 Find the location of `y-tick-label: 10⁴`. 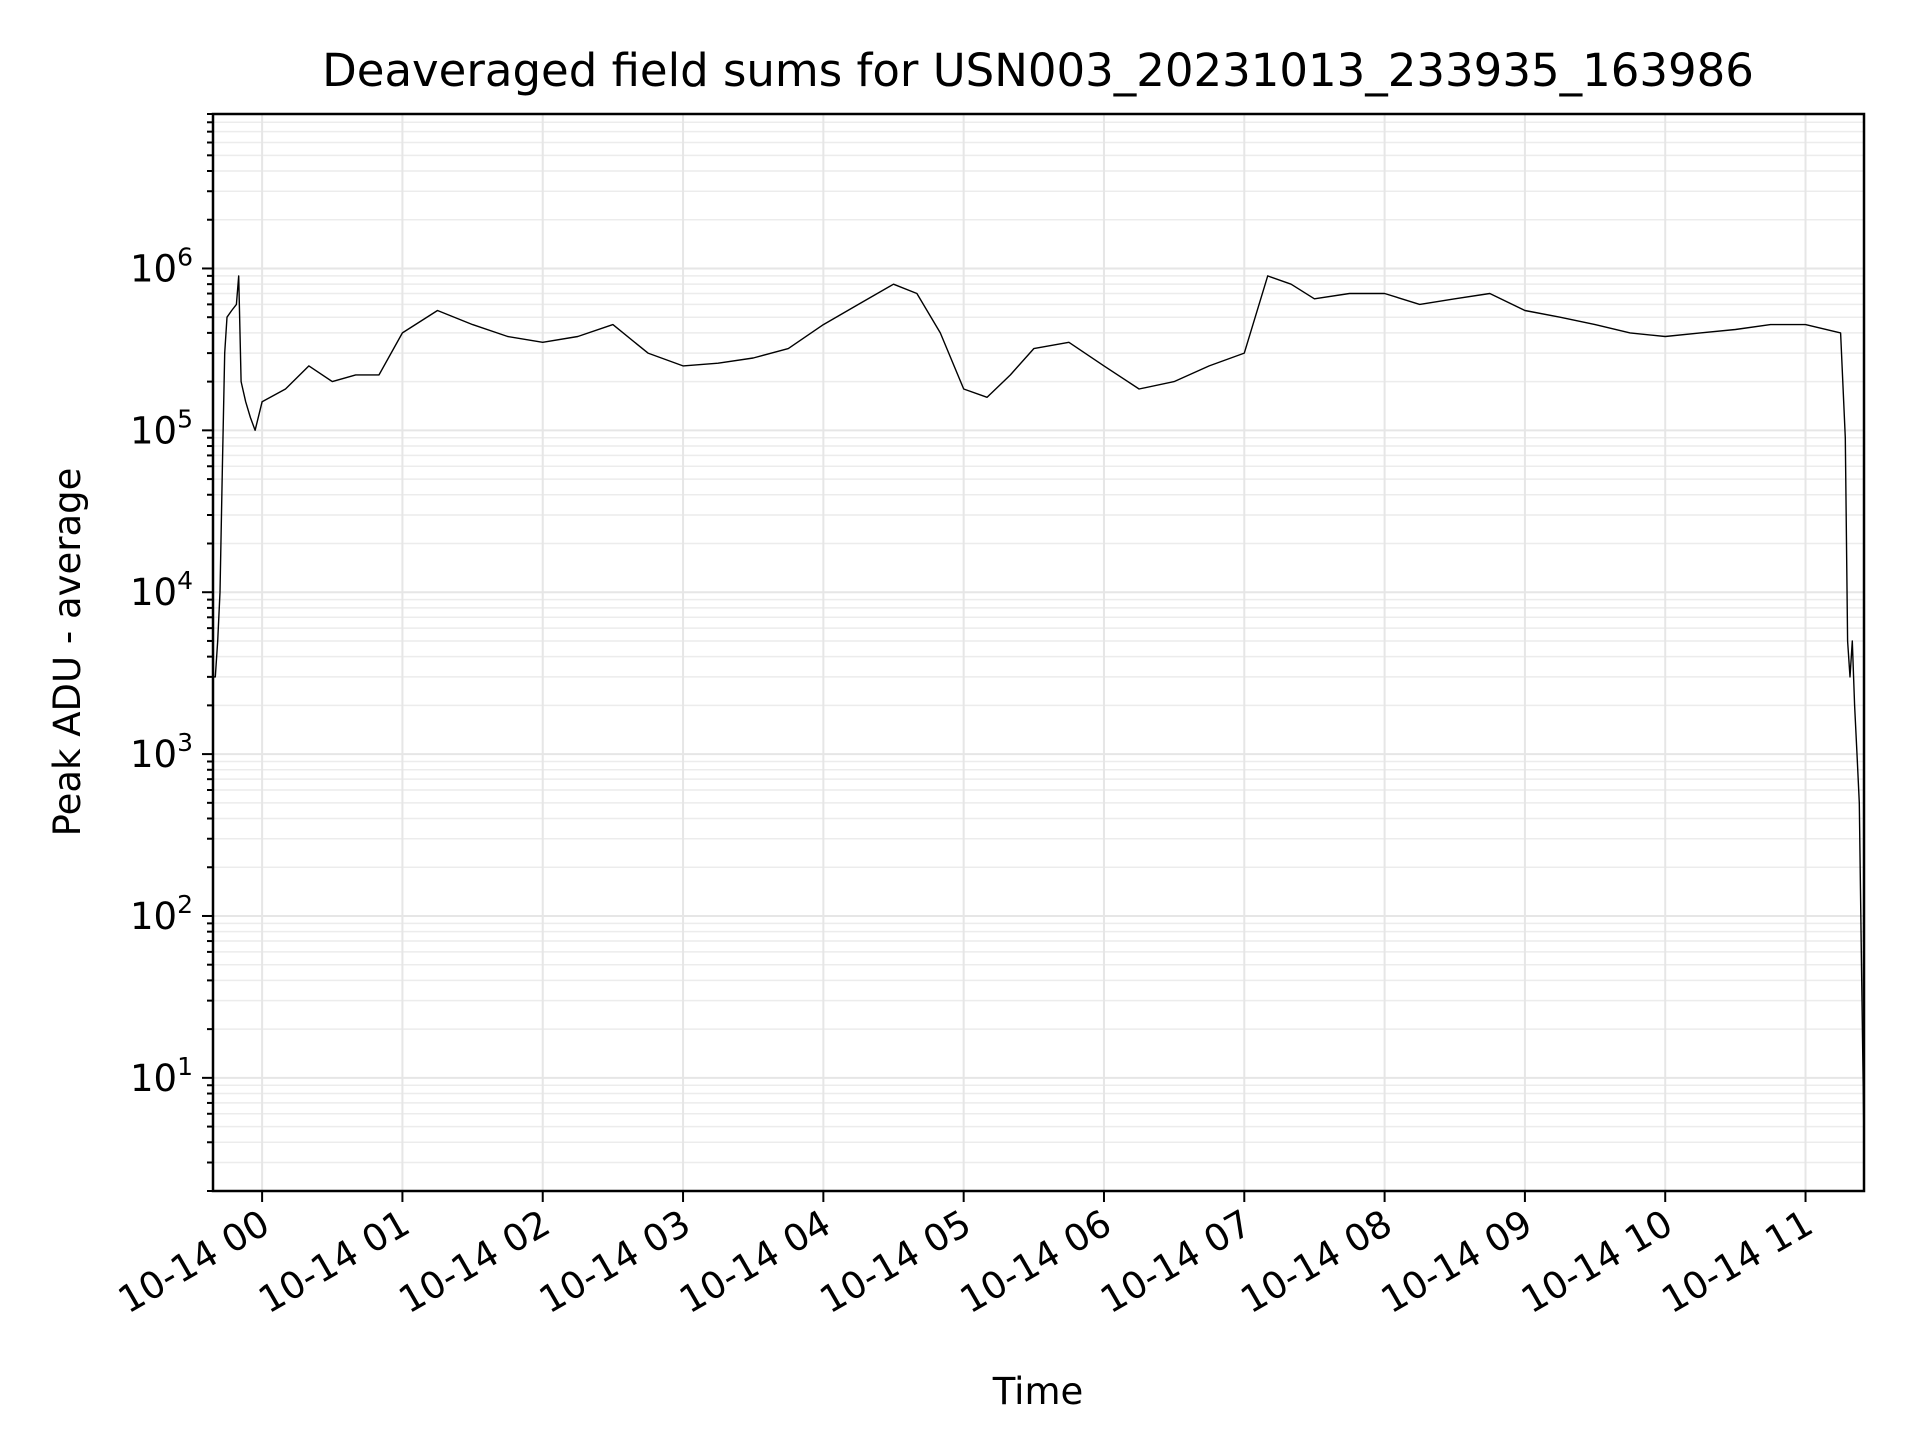

y-tick-label: 10⁴ is located at coordinates (161, 590).